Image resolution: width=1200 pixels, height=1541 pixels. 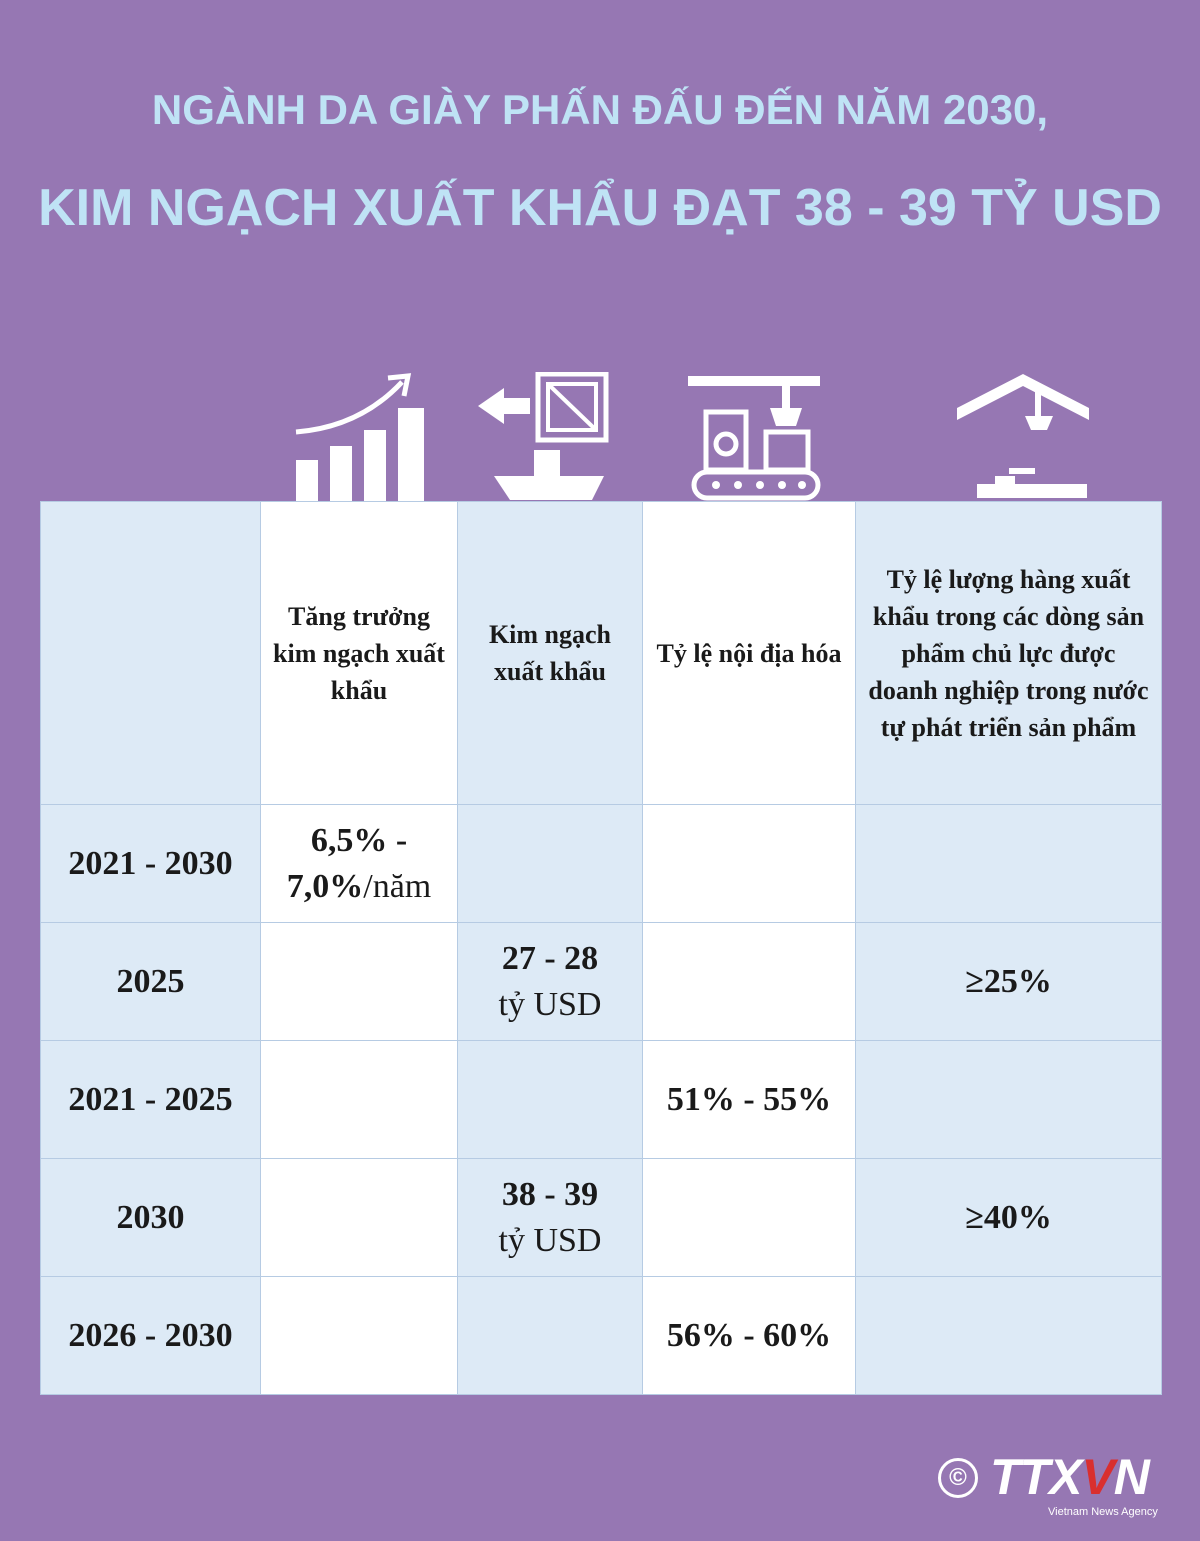 I want to click on ttxvn-logo: © TTXVN Vietnam News Agency, so click(x=1053, y=1490).